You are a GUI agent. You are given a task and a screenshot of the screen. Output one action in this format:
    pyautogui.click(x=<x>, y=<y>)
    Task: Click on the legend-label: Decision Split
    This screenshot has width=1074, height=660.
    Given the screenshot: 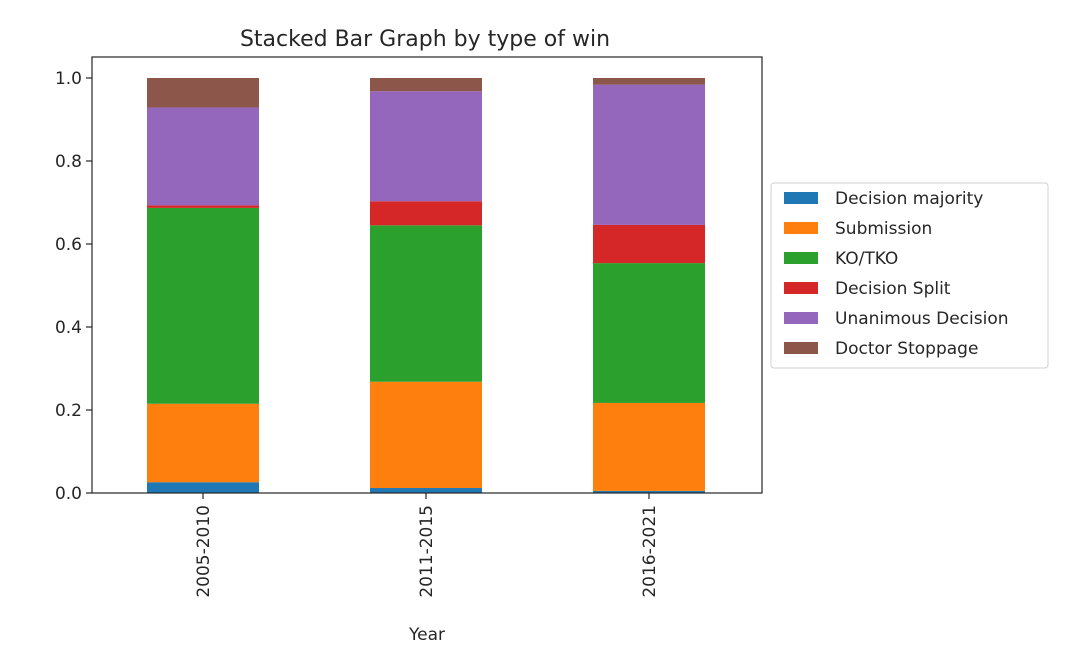 What is the action you would take?
    pyautogui.click(x=893, y=289)
    